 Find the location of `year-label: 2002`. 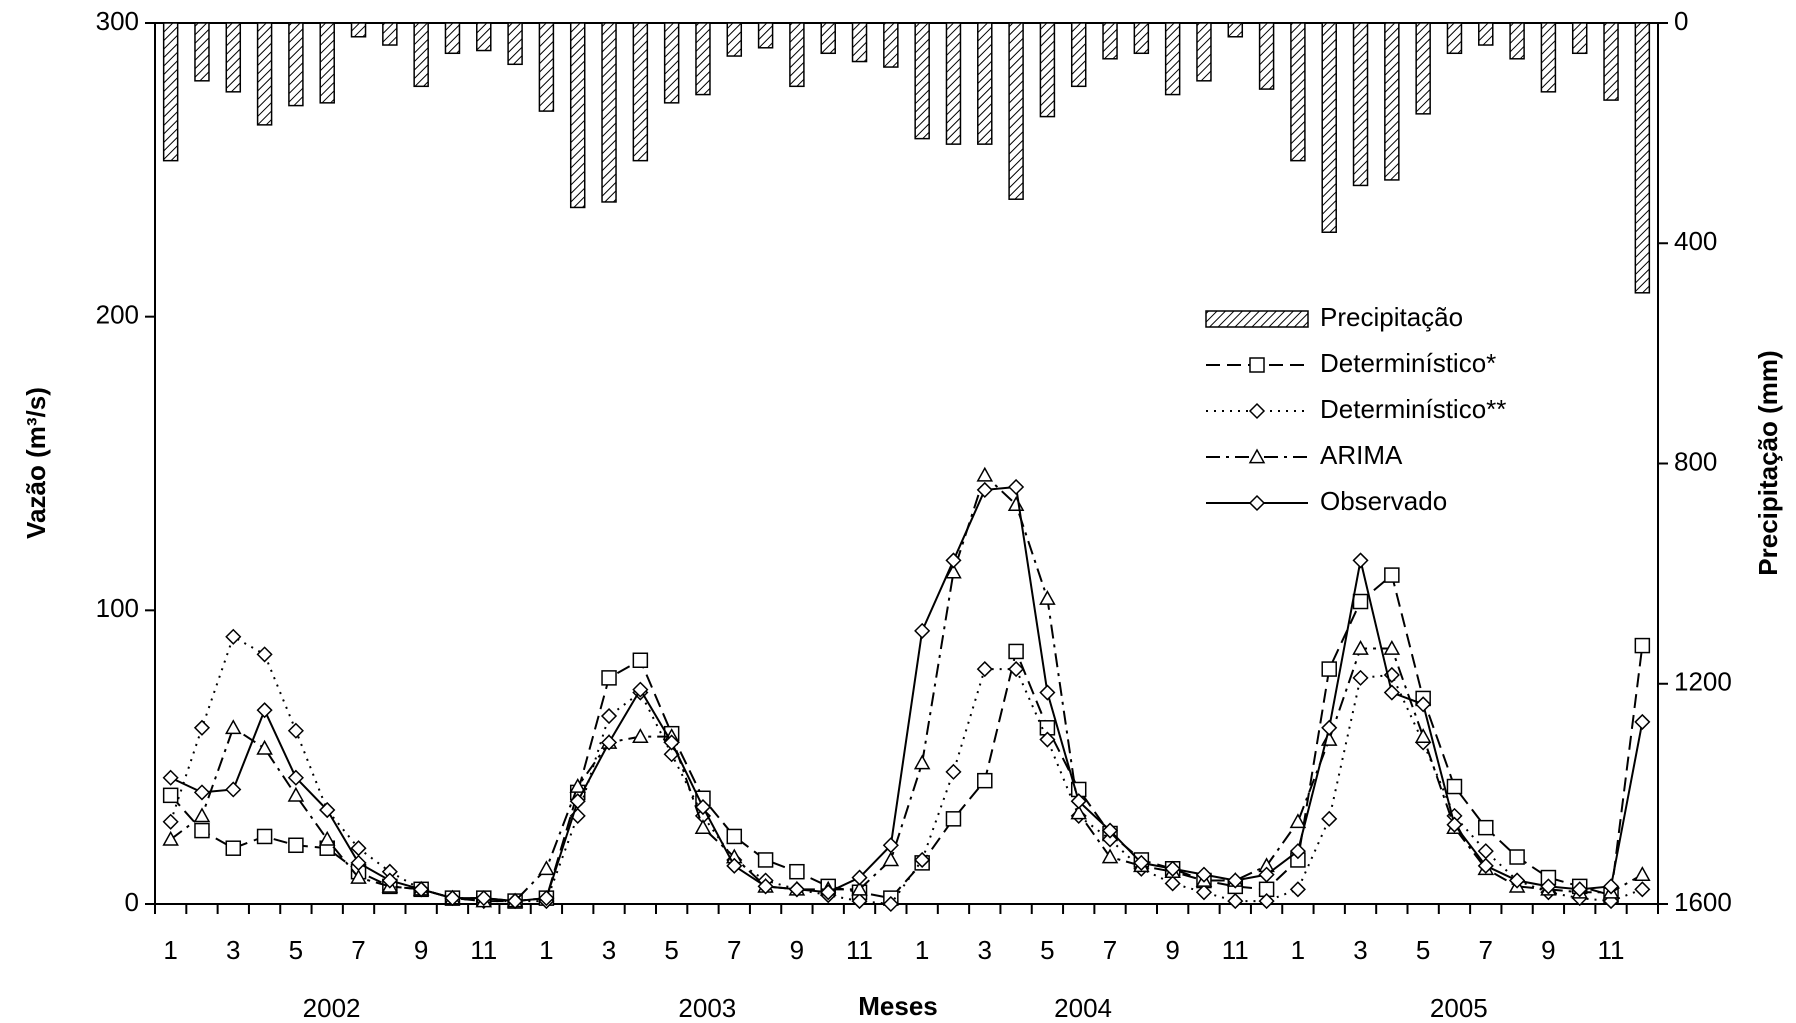

year-label: 2002 is located at coordinates (332, 1008).